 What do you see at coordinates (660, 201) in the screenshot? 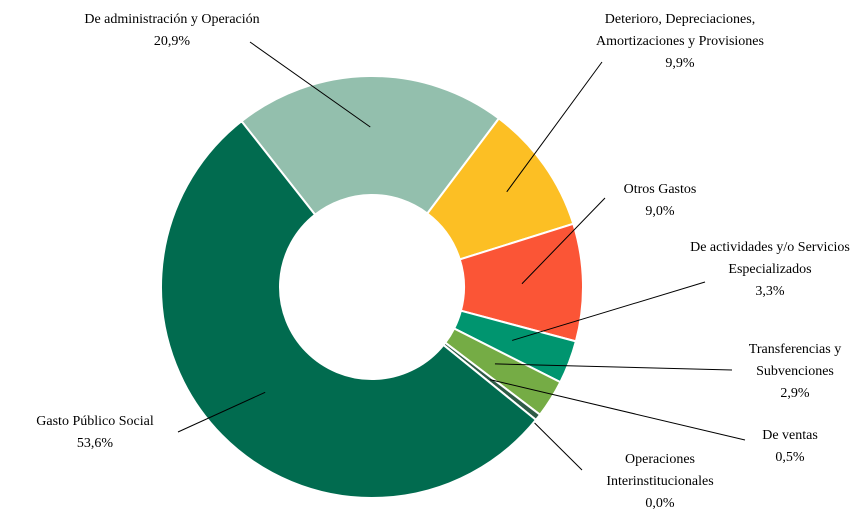
I see `slice-label: Otros Gastos 9,0%` at bounding box center [660, 201].